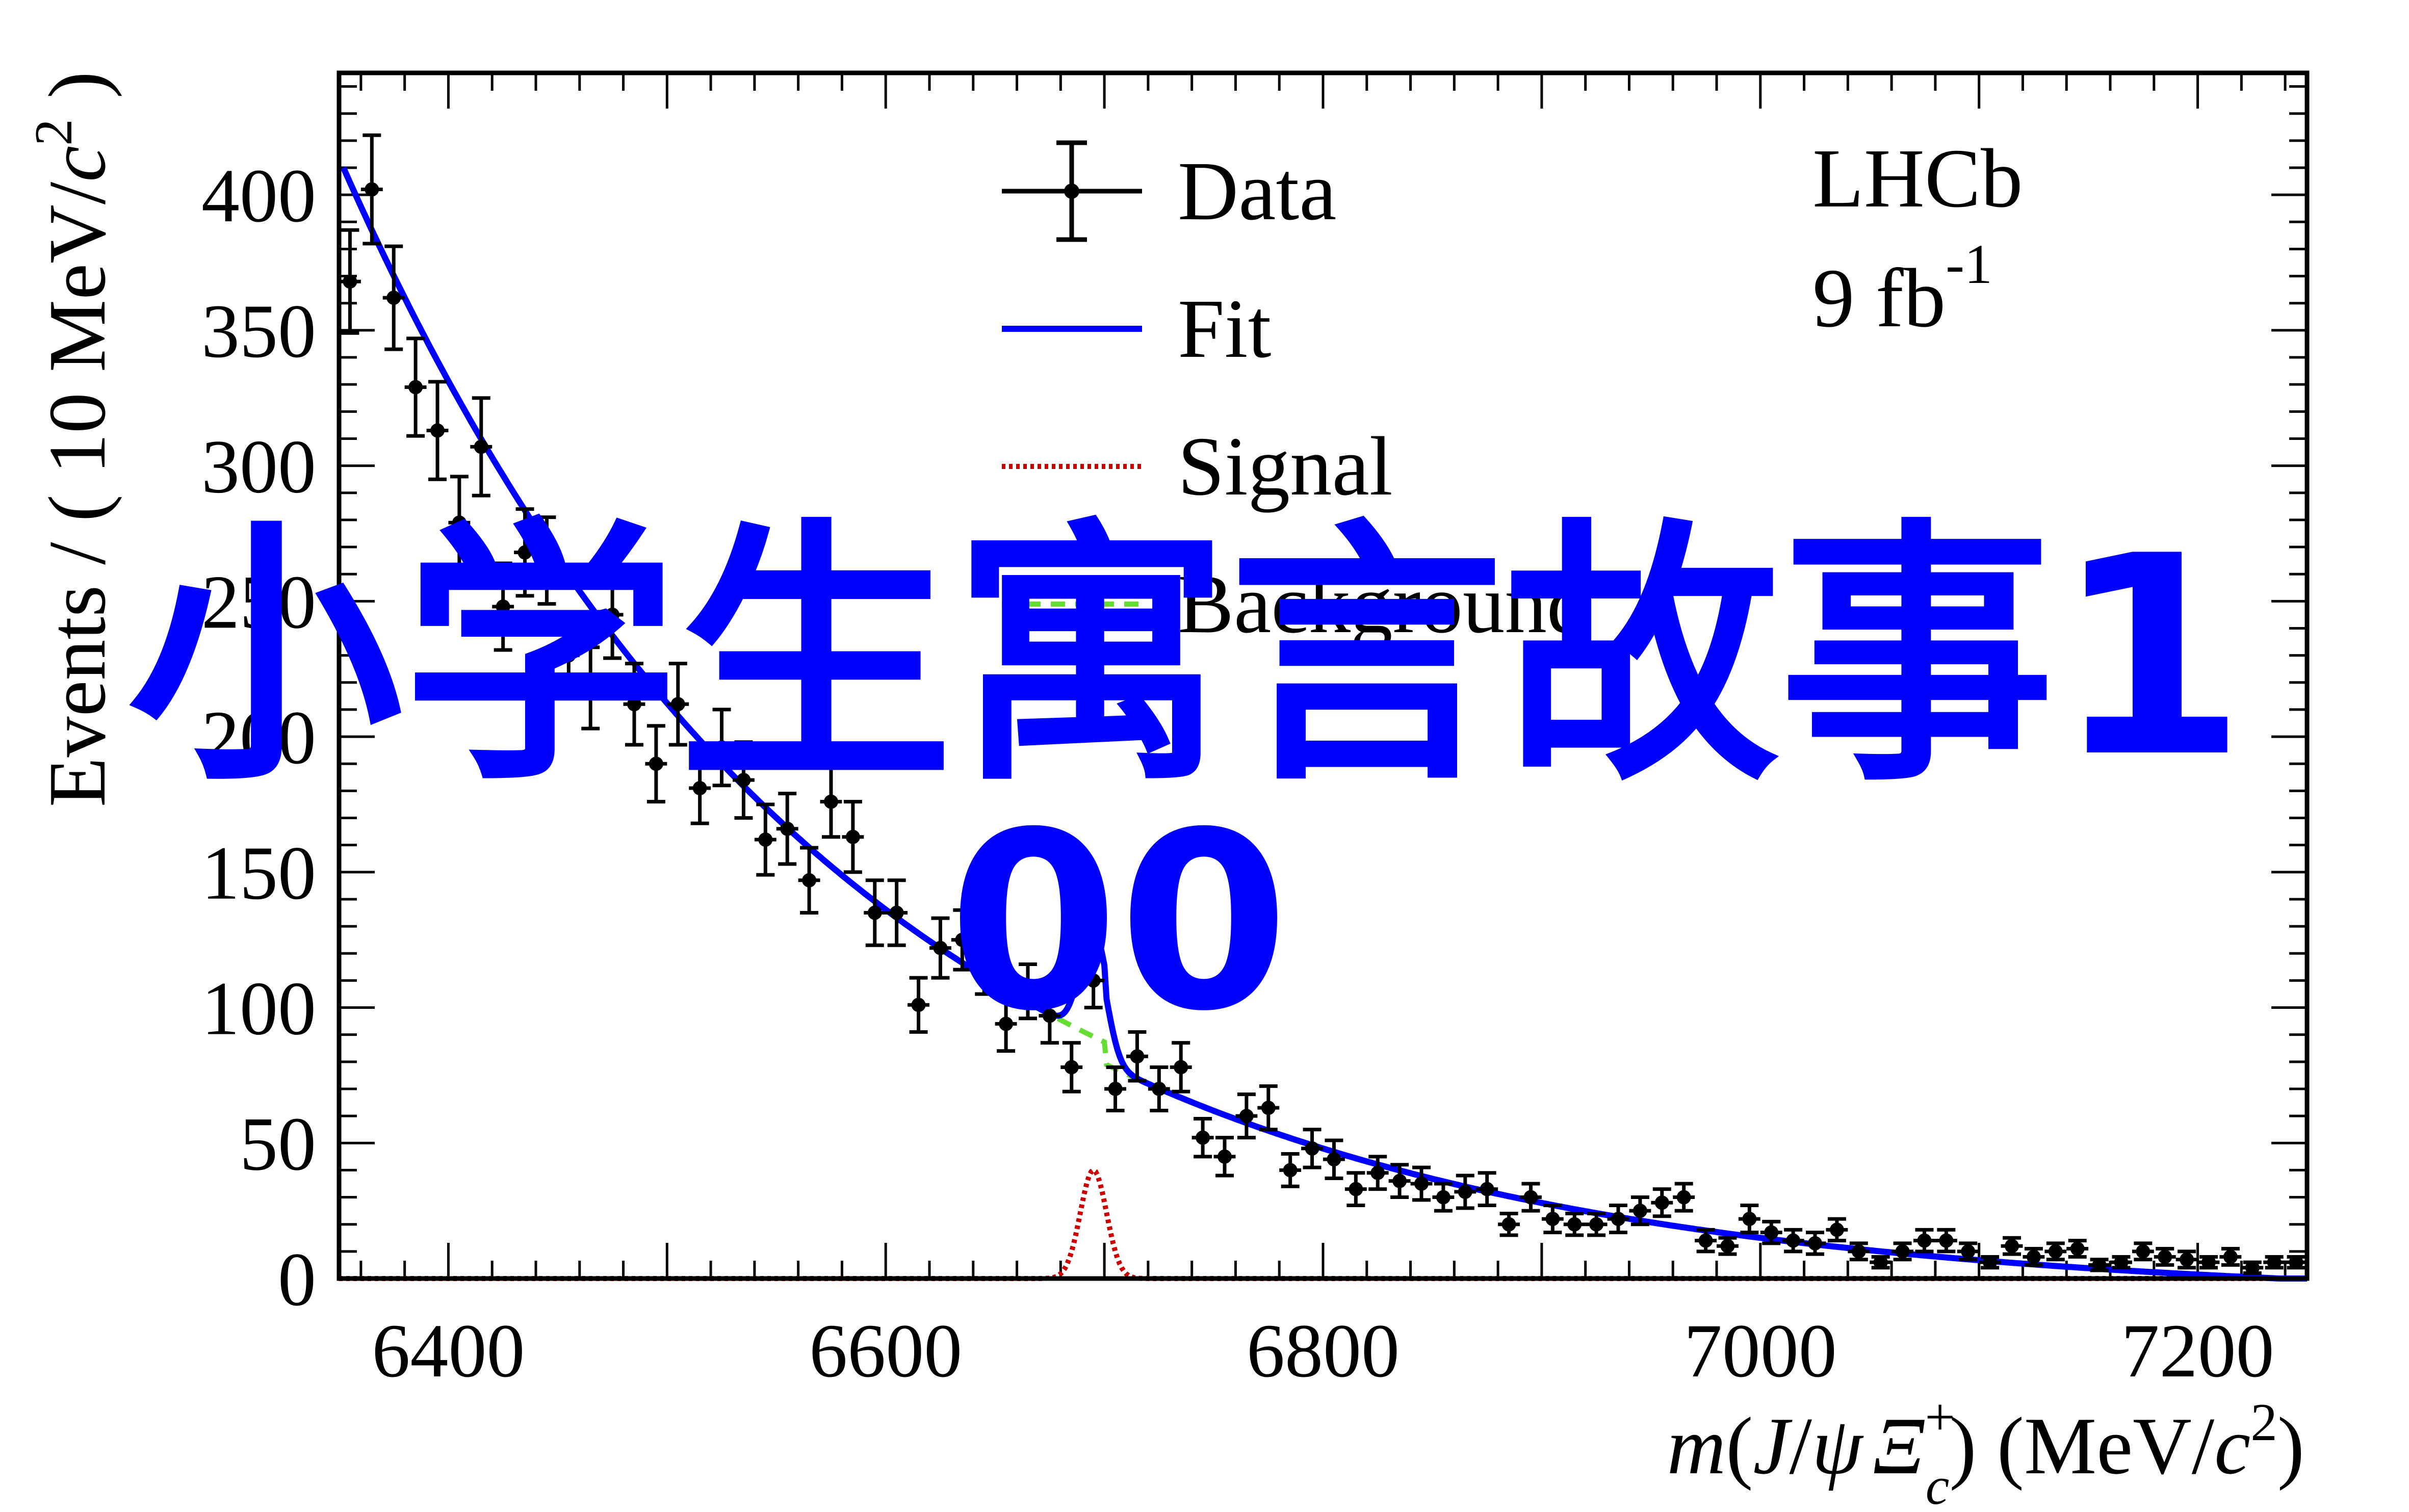 The height and width of the screenshot is (1512, 2409). I want to click on y-tick-label: 50, so click(278, 1144).